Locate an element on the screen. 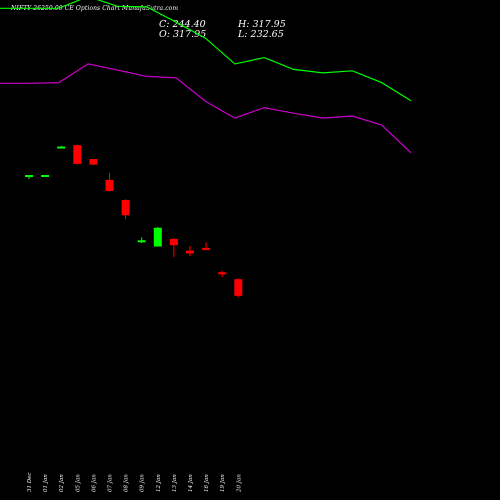 This screenshot has width=500, height=500. x-tick-label: 13 Jan is located at coordinates (175, 483).